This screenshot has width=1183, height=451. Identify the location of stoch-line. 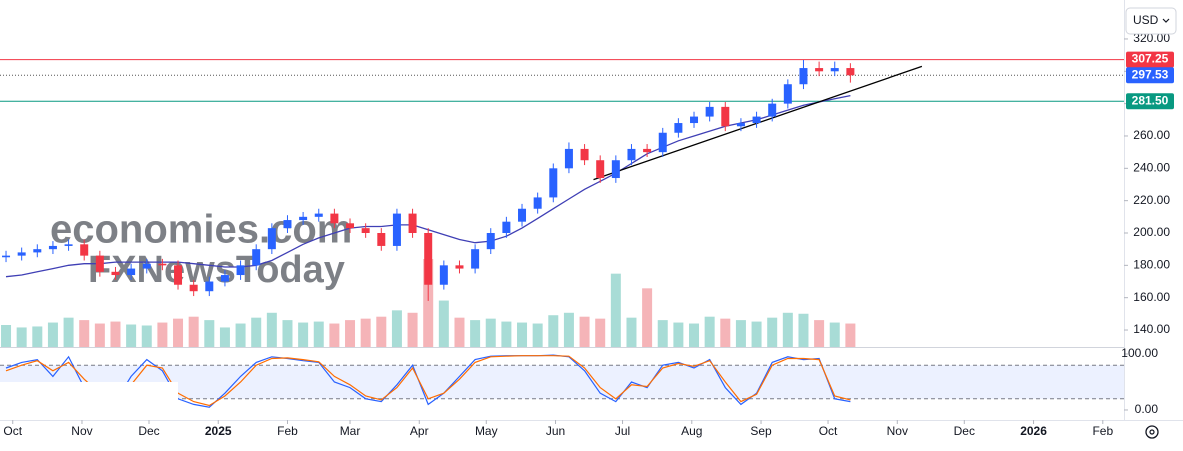
(428, 381).